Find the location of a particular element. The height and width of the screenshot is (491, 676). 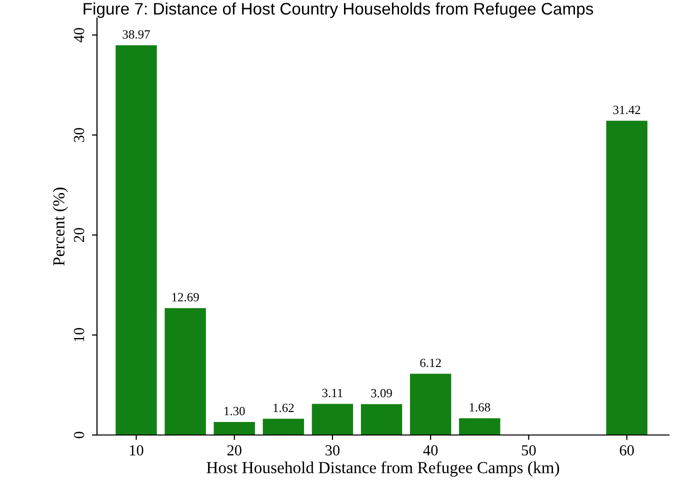

x-tick-label: 40 is located at coordinates (430, 450).